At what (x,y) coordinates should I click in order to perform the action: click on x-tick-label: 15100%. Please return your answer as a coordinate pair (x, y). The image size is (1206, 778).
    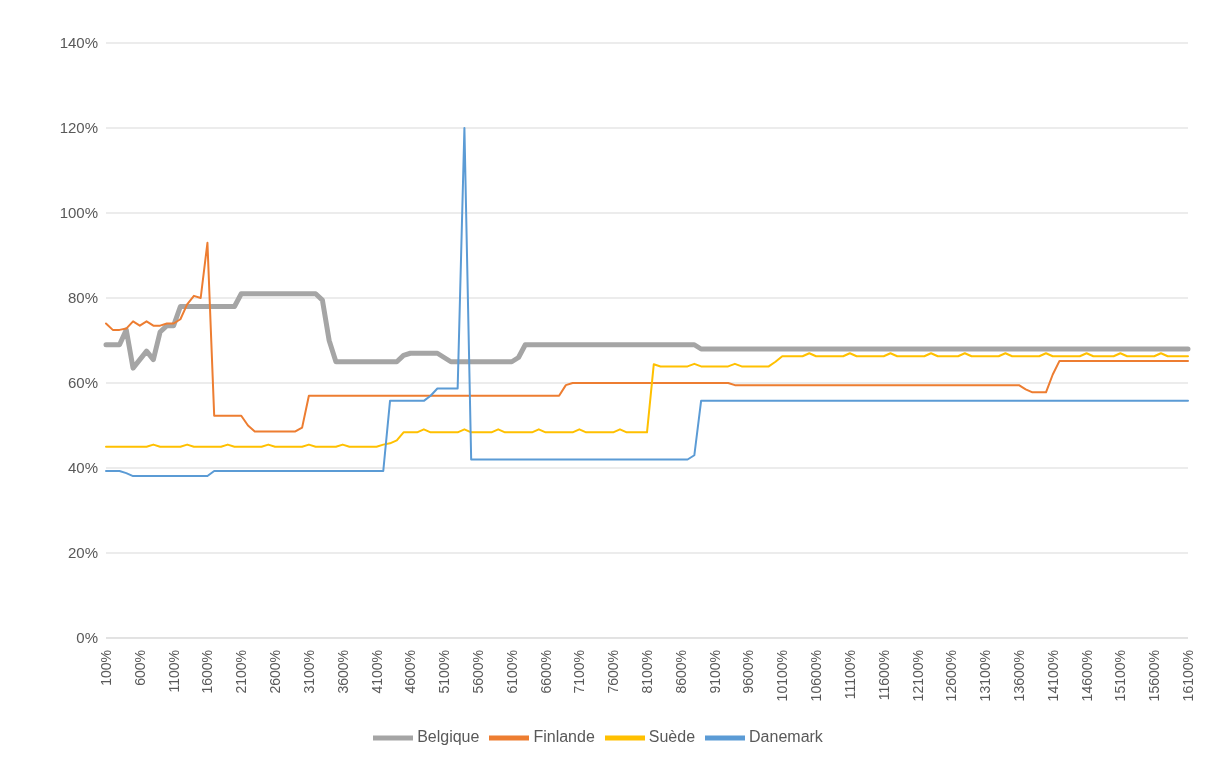
    Looking at the image, I should click on (1120, 676).